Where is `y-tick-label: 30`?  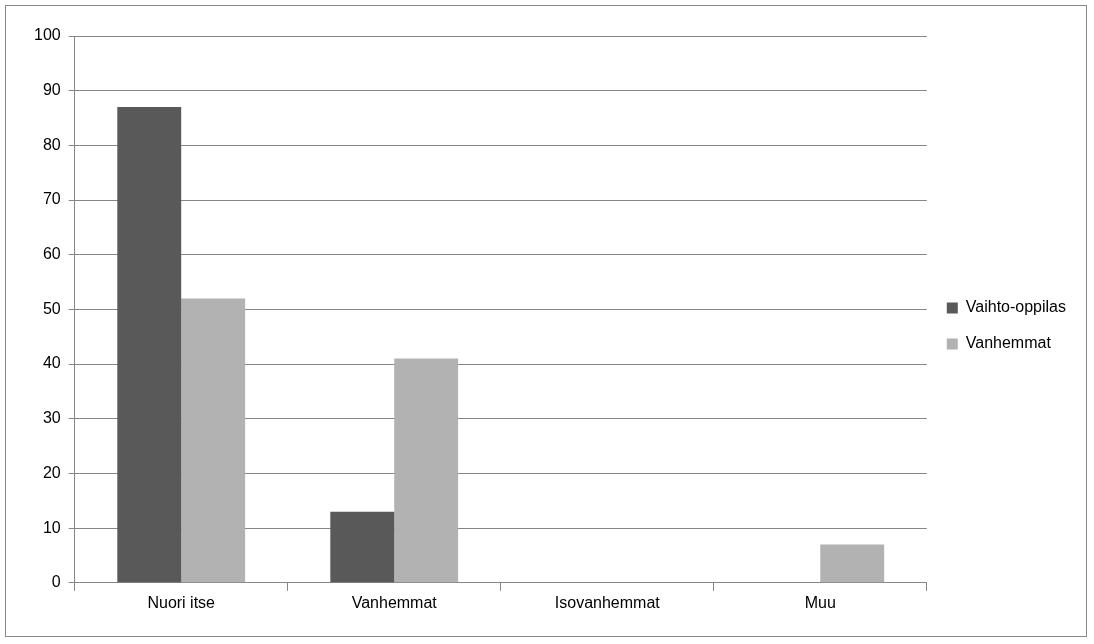
y-tick-label: 30 is located at coordinates (51, 418).